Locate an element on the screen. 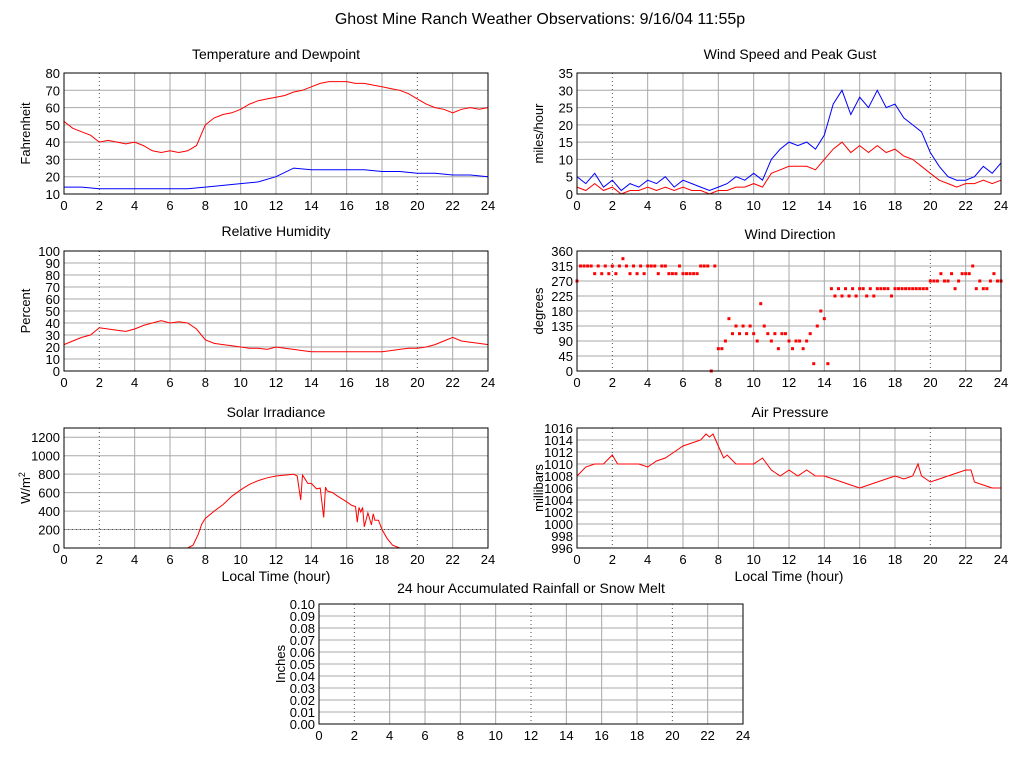 This screenshot has width=1024, height=773. y-axis-label: miles/hour is located at coordinates (538, 133).